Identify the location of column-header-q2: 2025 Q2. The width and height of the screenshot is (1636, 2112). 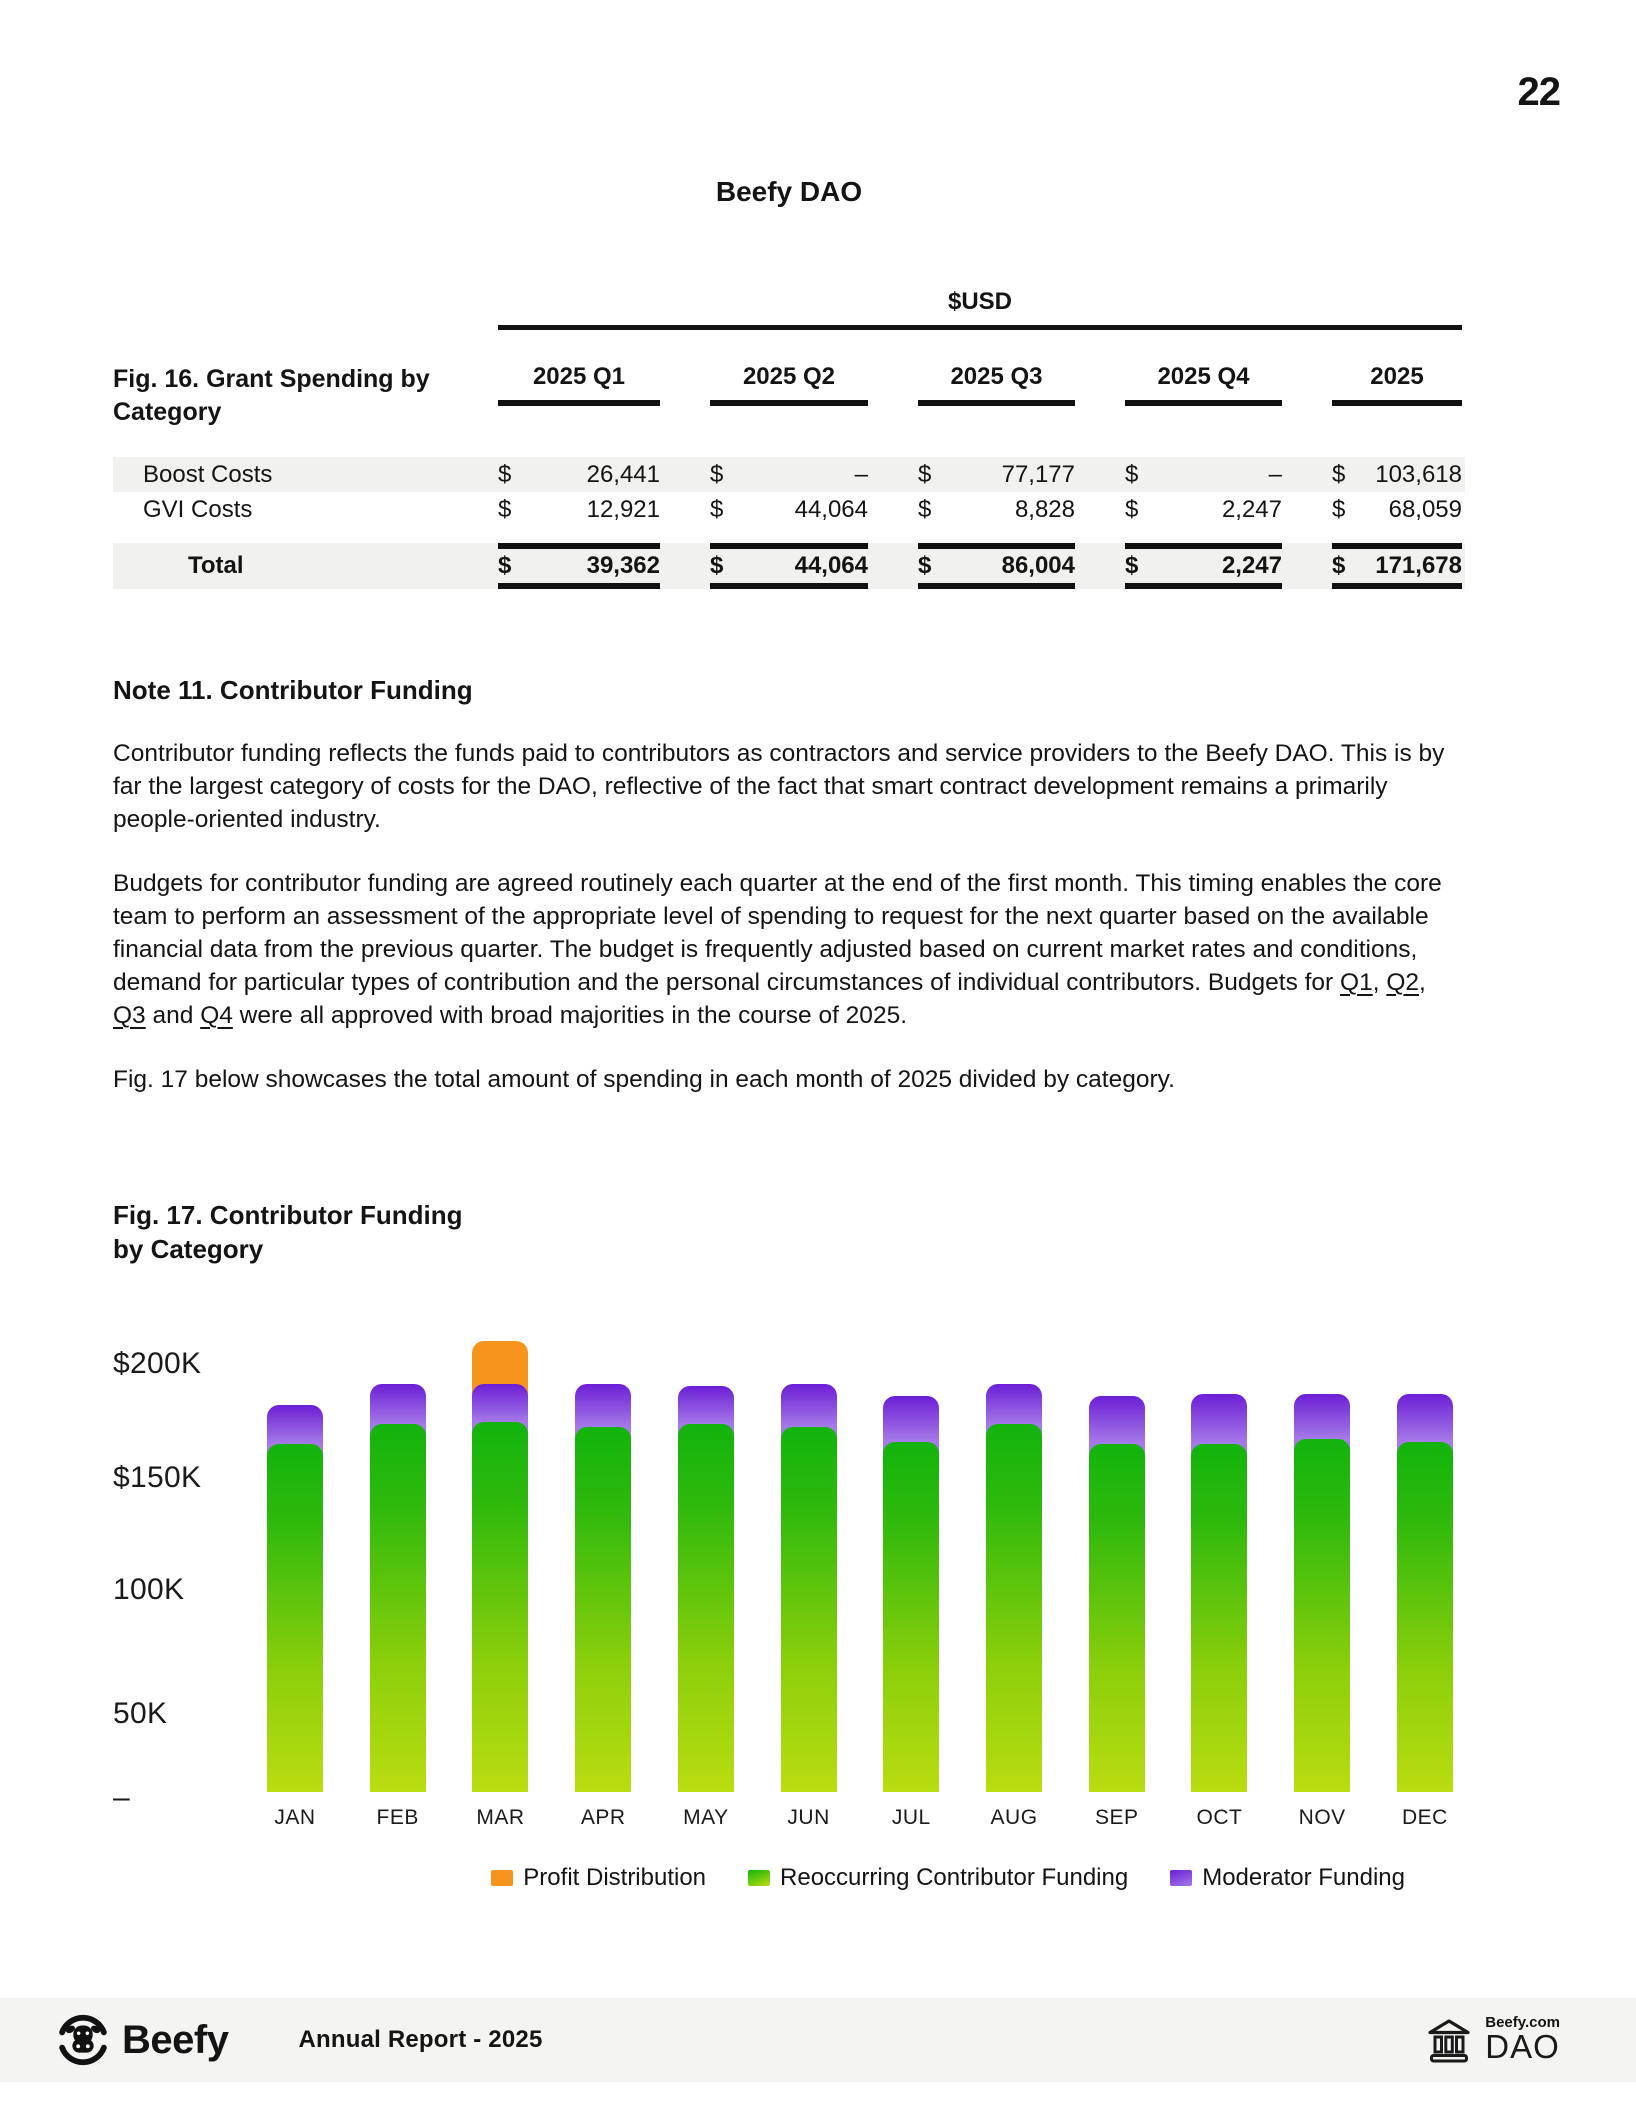
(789, 384).